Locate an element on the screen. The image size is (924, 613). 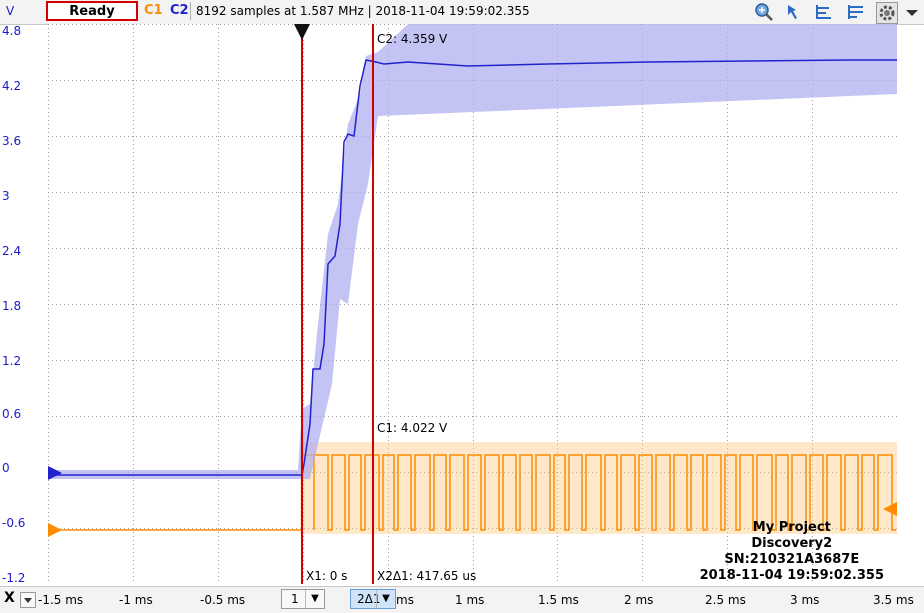
device-model: Discovery2 is located at coordinates (792, 543).